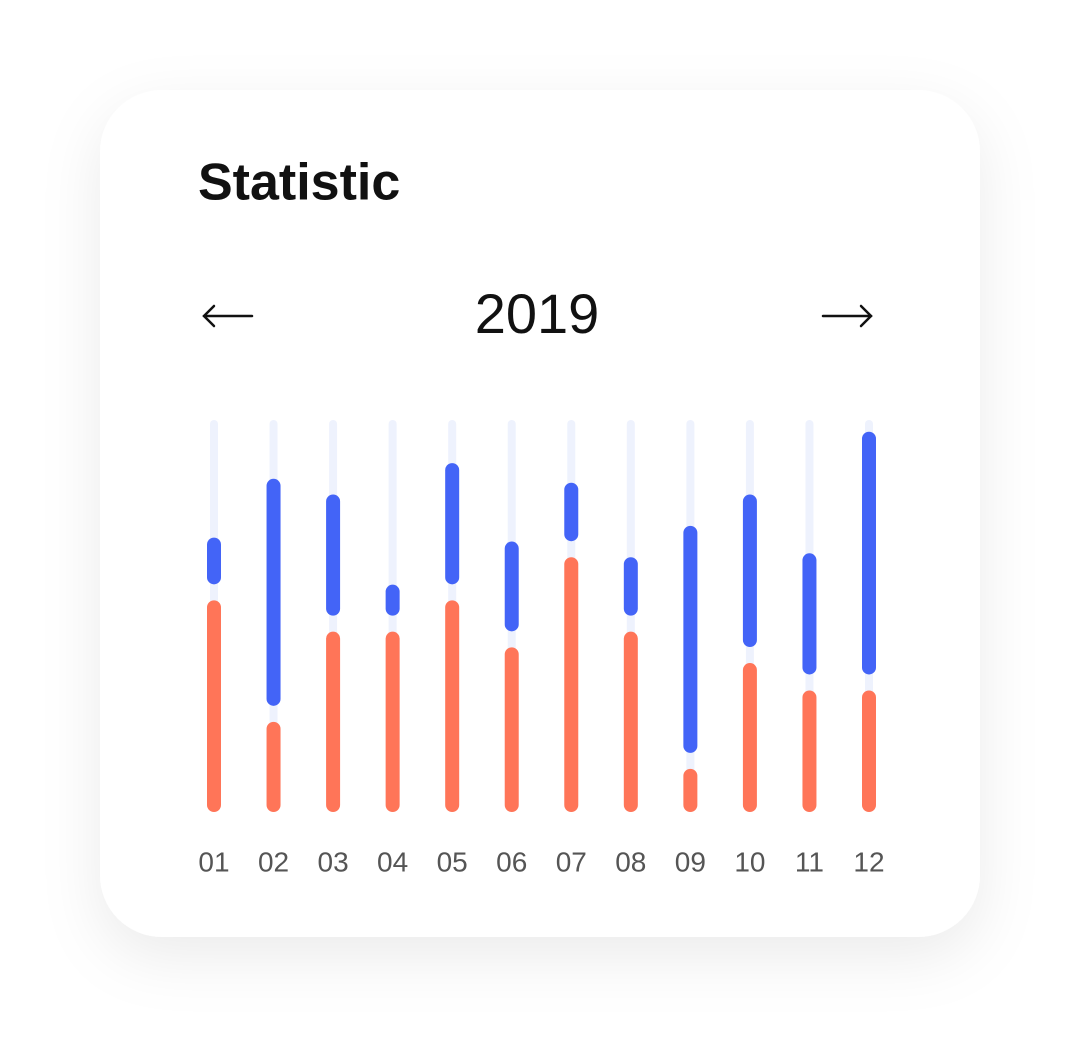  I want to click on x-tick-label: 10, so click(749, 861).